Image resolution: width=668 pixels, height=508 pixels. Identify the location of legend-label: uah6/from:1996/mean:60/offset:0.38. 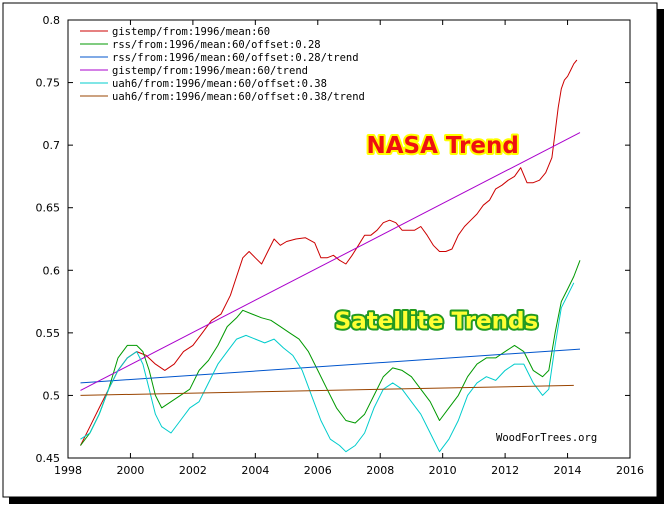
(219, 84).